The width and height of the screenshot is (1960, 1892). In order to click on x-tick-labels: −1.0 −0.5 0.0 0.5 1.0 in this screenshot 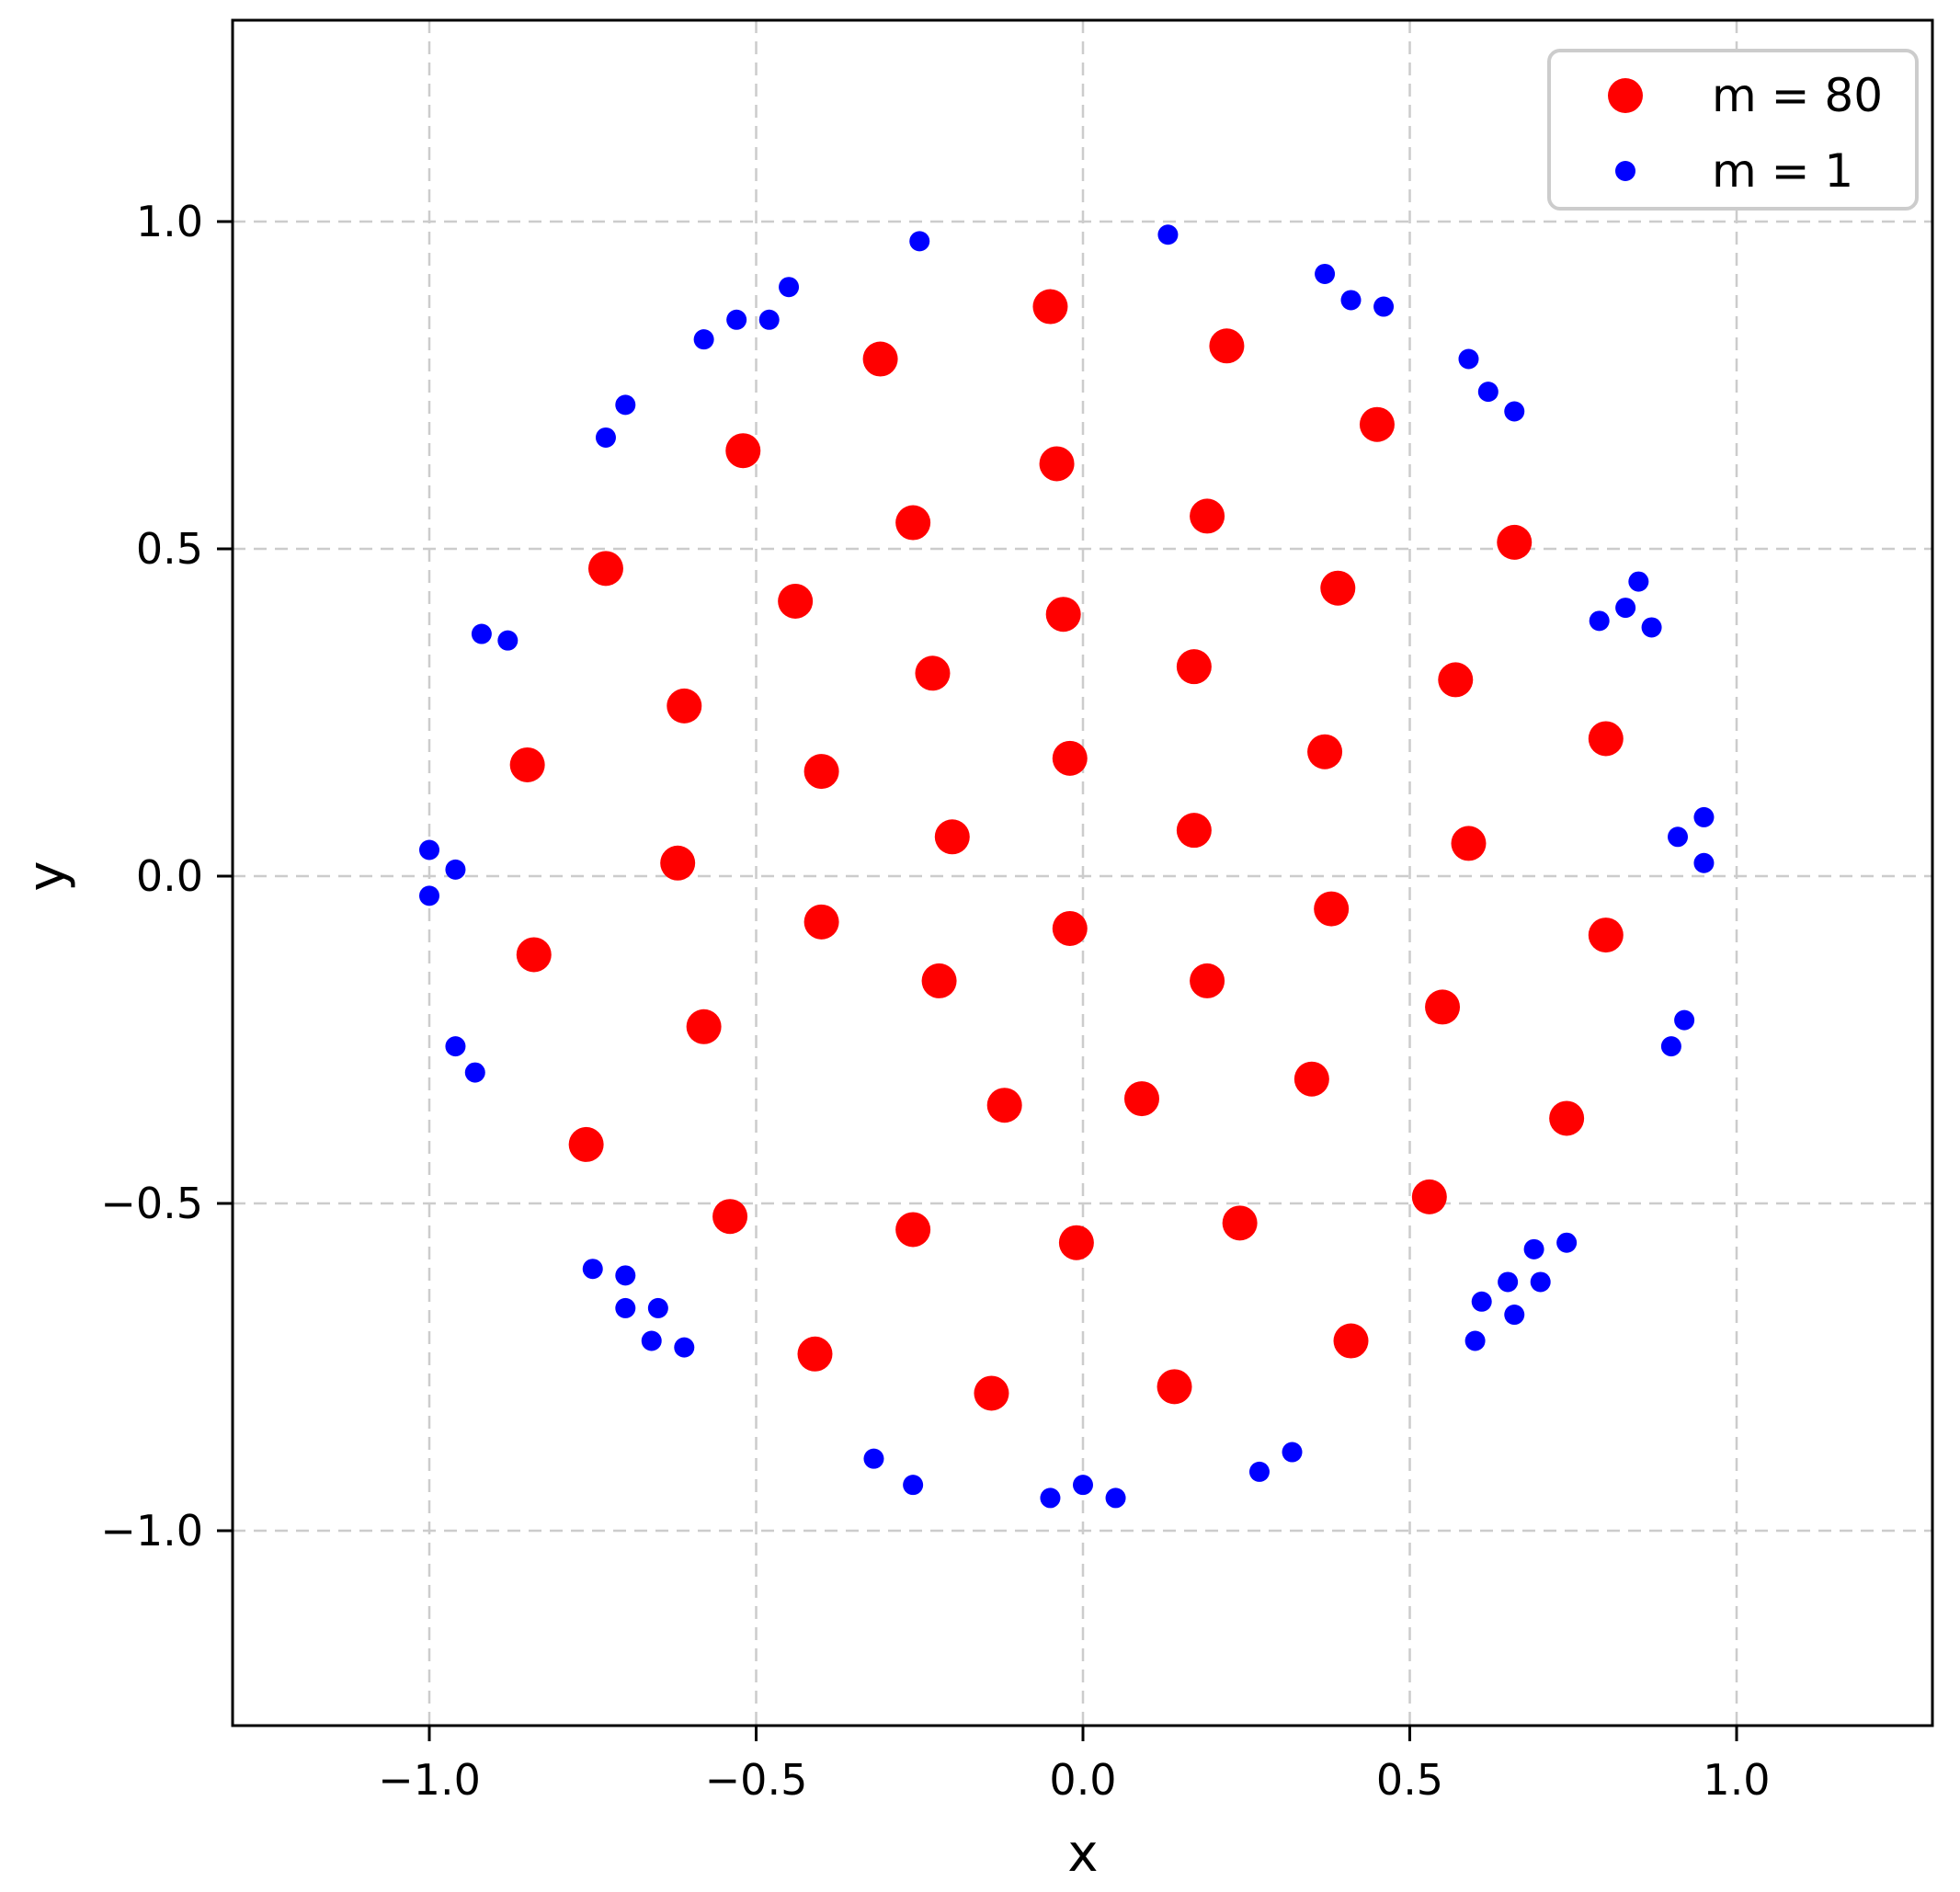, I will do `click(1074, 1780)`.